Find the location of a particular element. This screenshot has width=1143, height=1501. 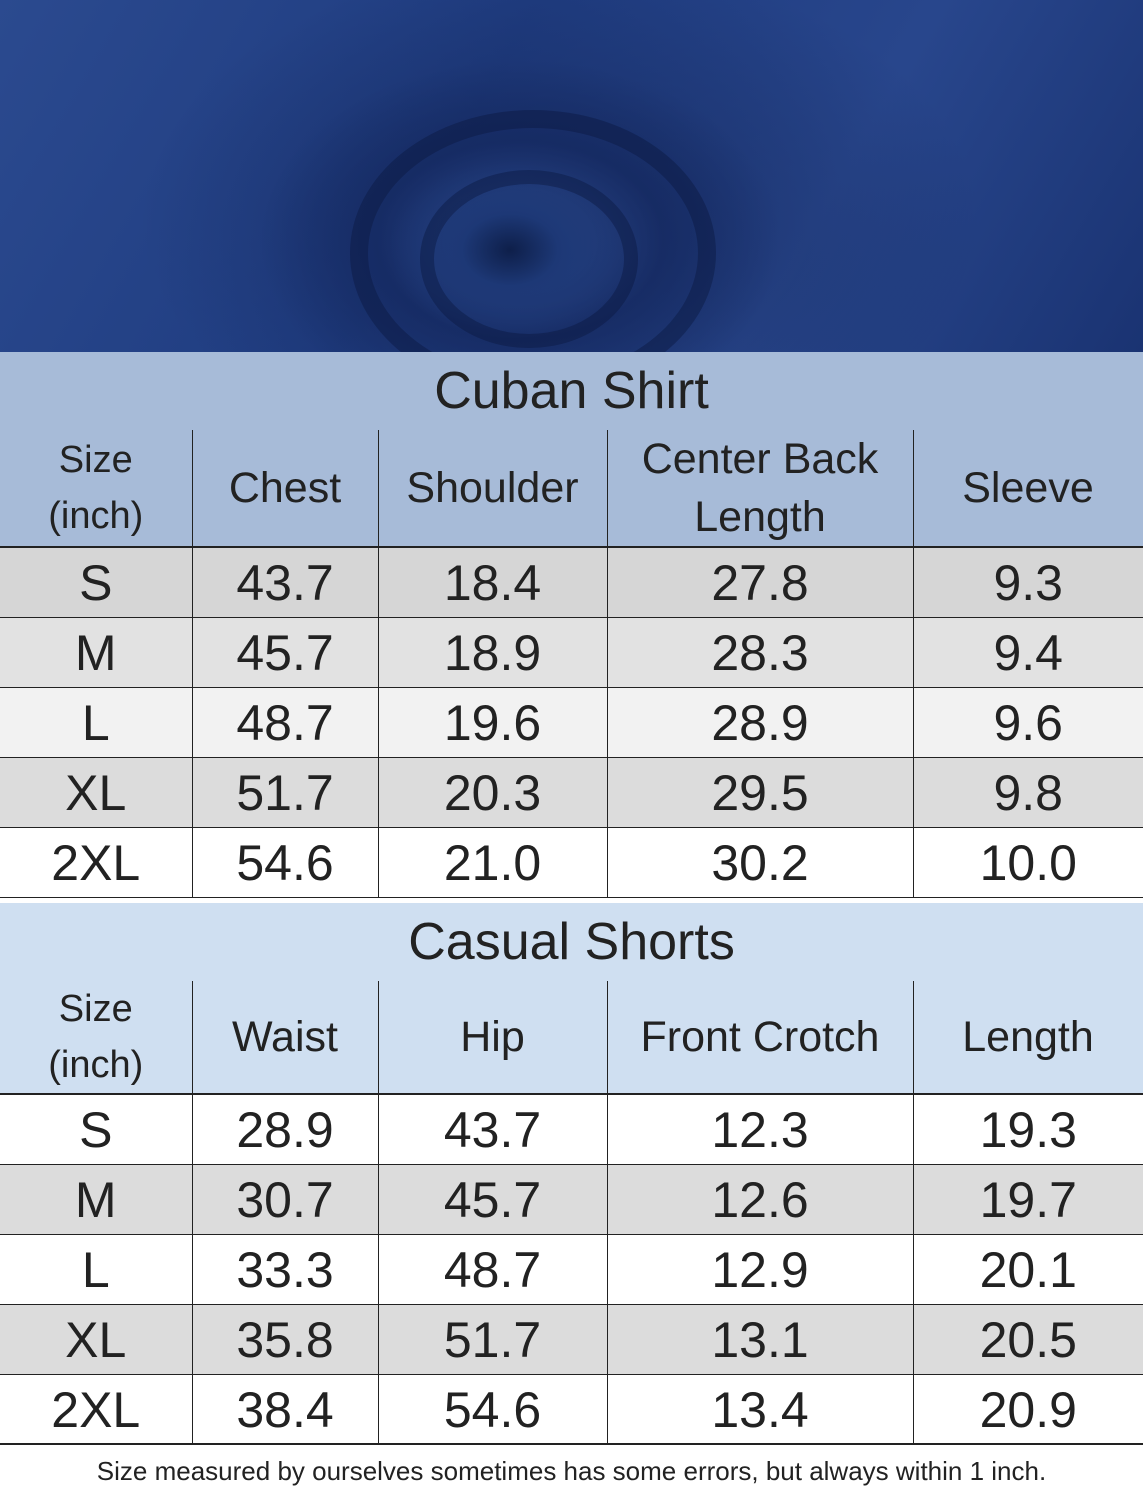

header-row: Size (inch) Waist Hip Front Crotch Length is located at coordinates (571, 1038).